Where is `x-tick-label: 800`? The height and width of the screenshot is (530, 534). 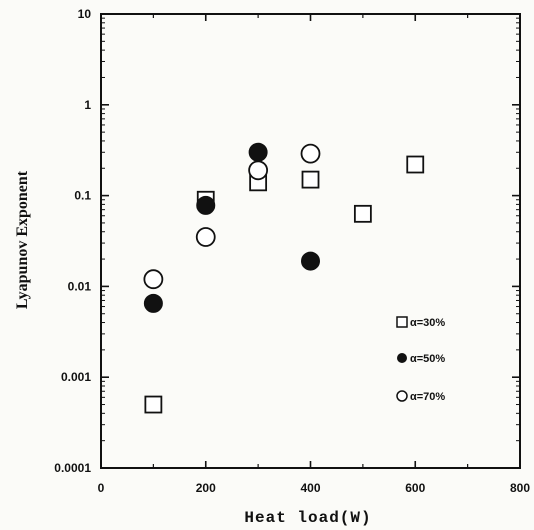
x-tick-label: 800 is located at coordinates (520, 488).